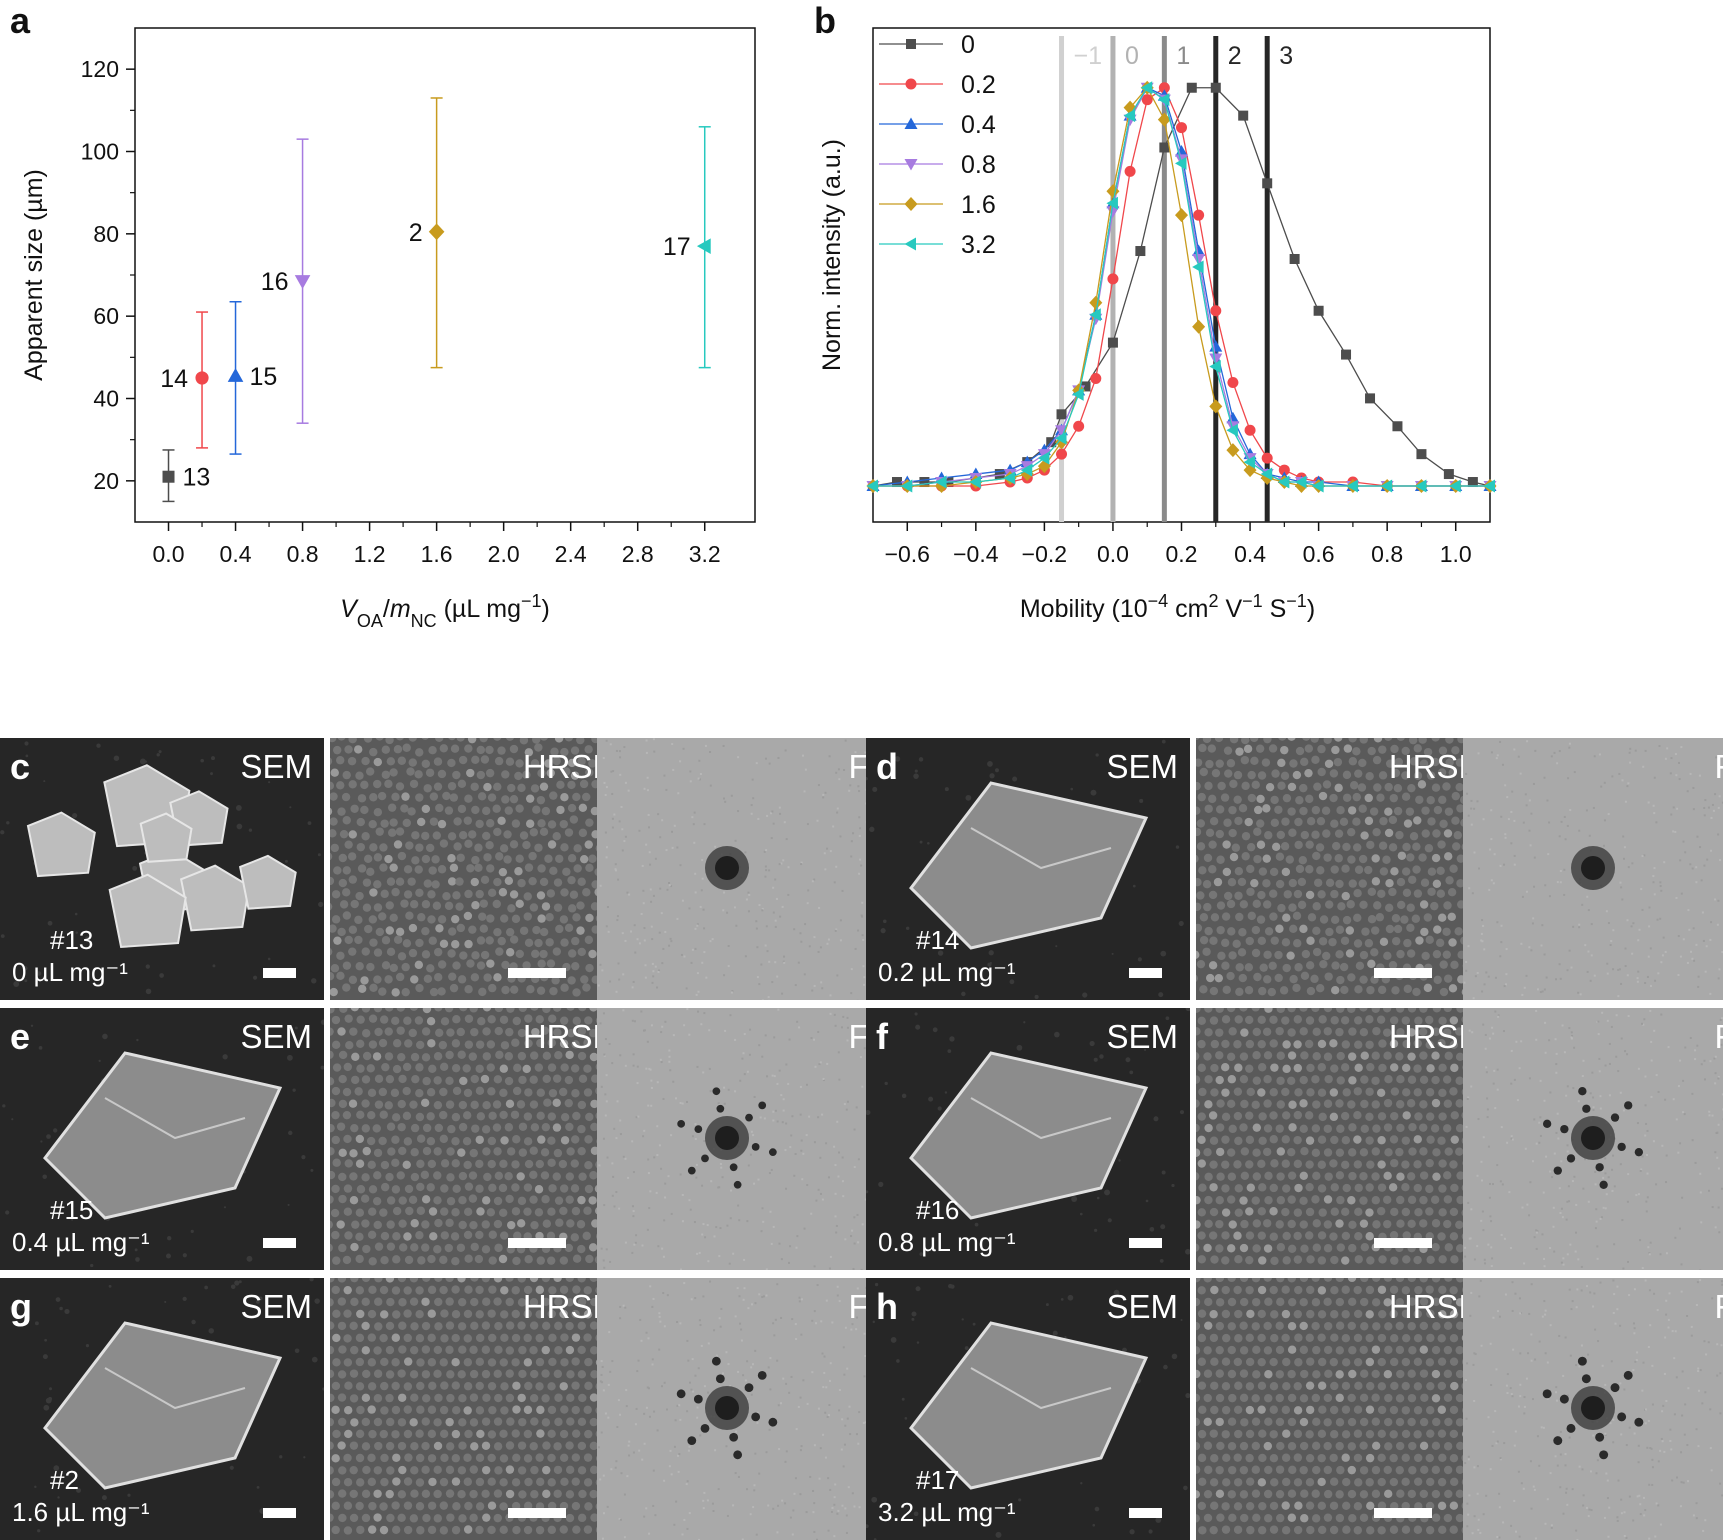  Describe the element at coordinates (253, 378) in the screenshot. I see `data-point-group: 15` at that location.